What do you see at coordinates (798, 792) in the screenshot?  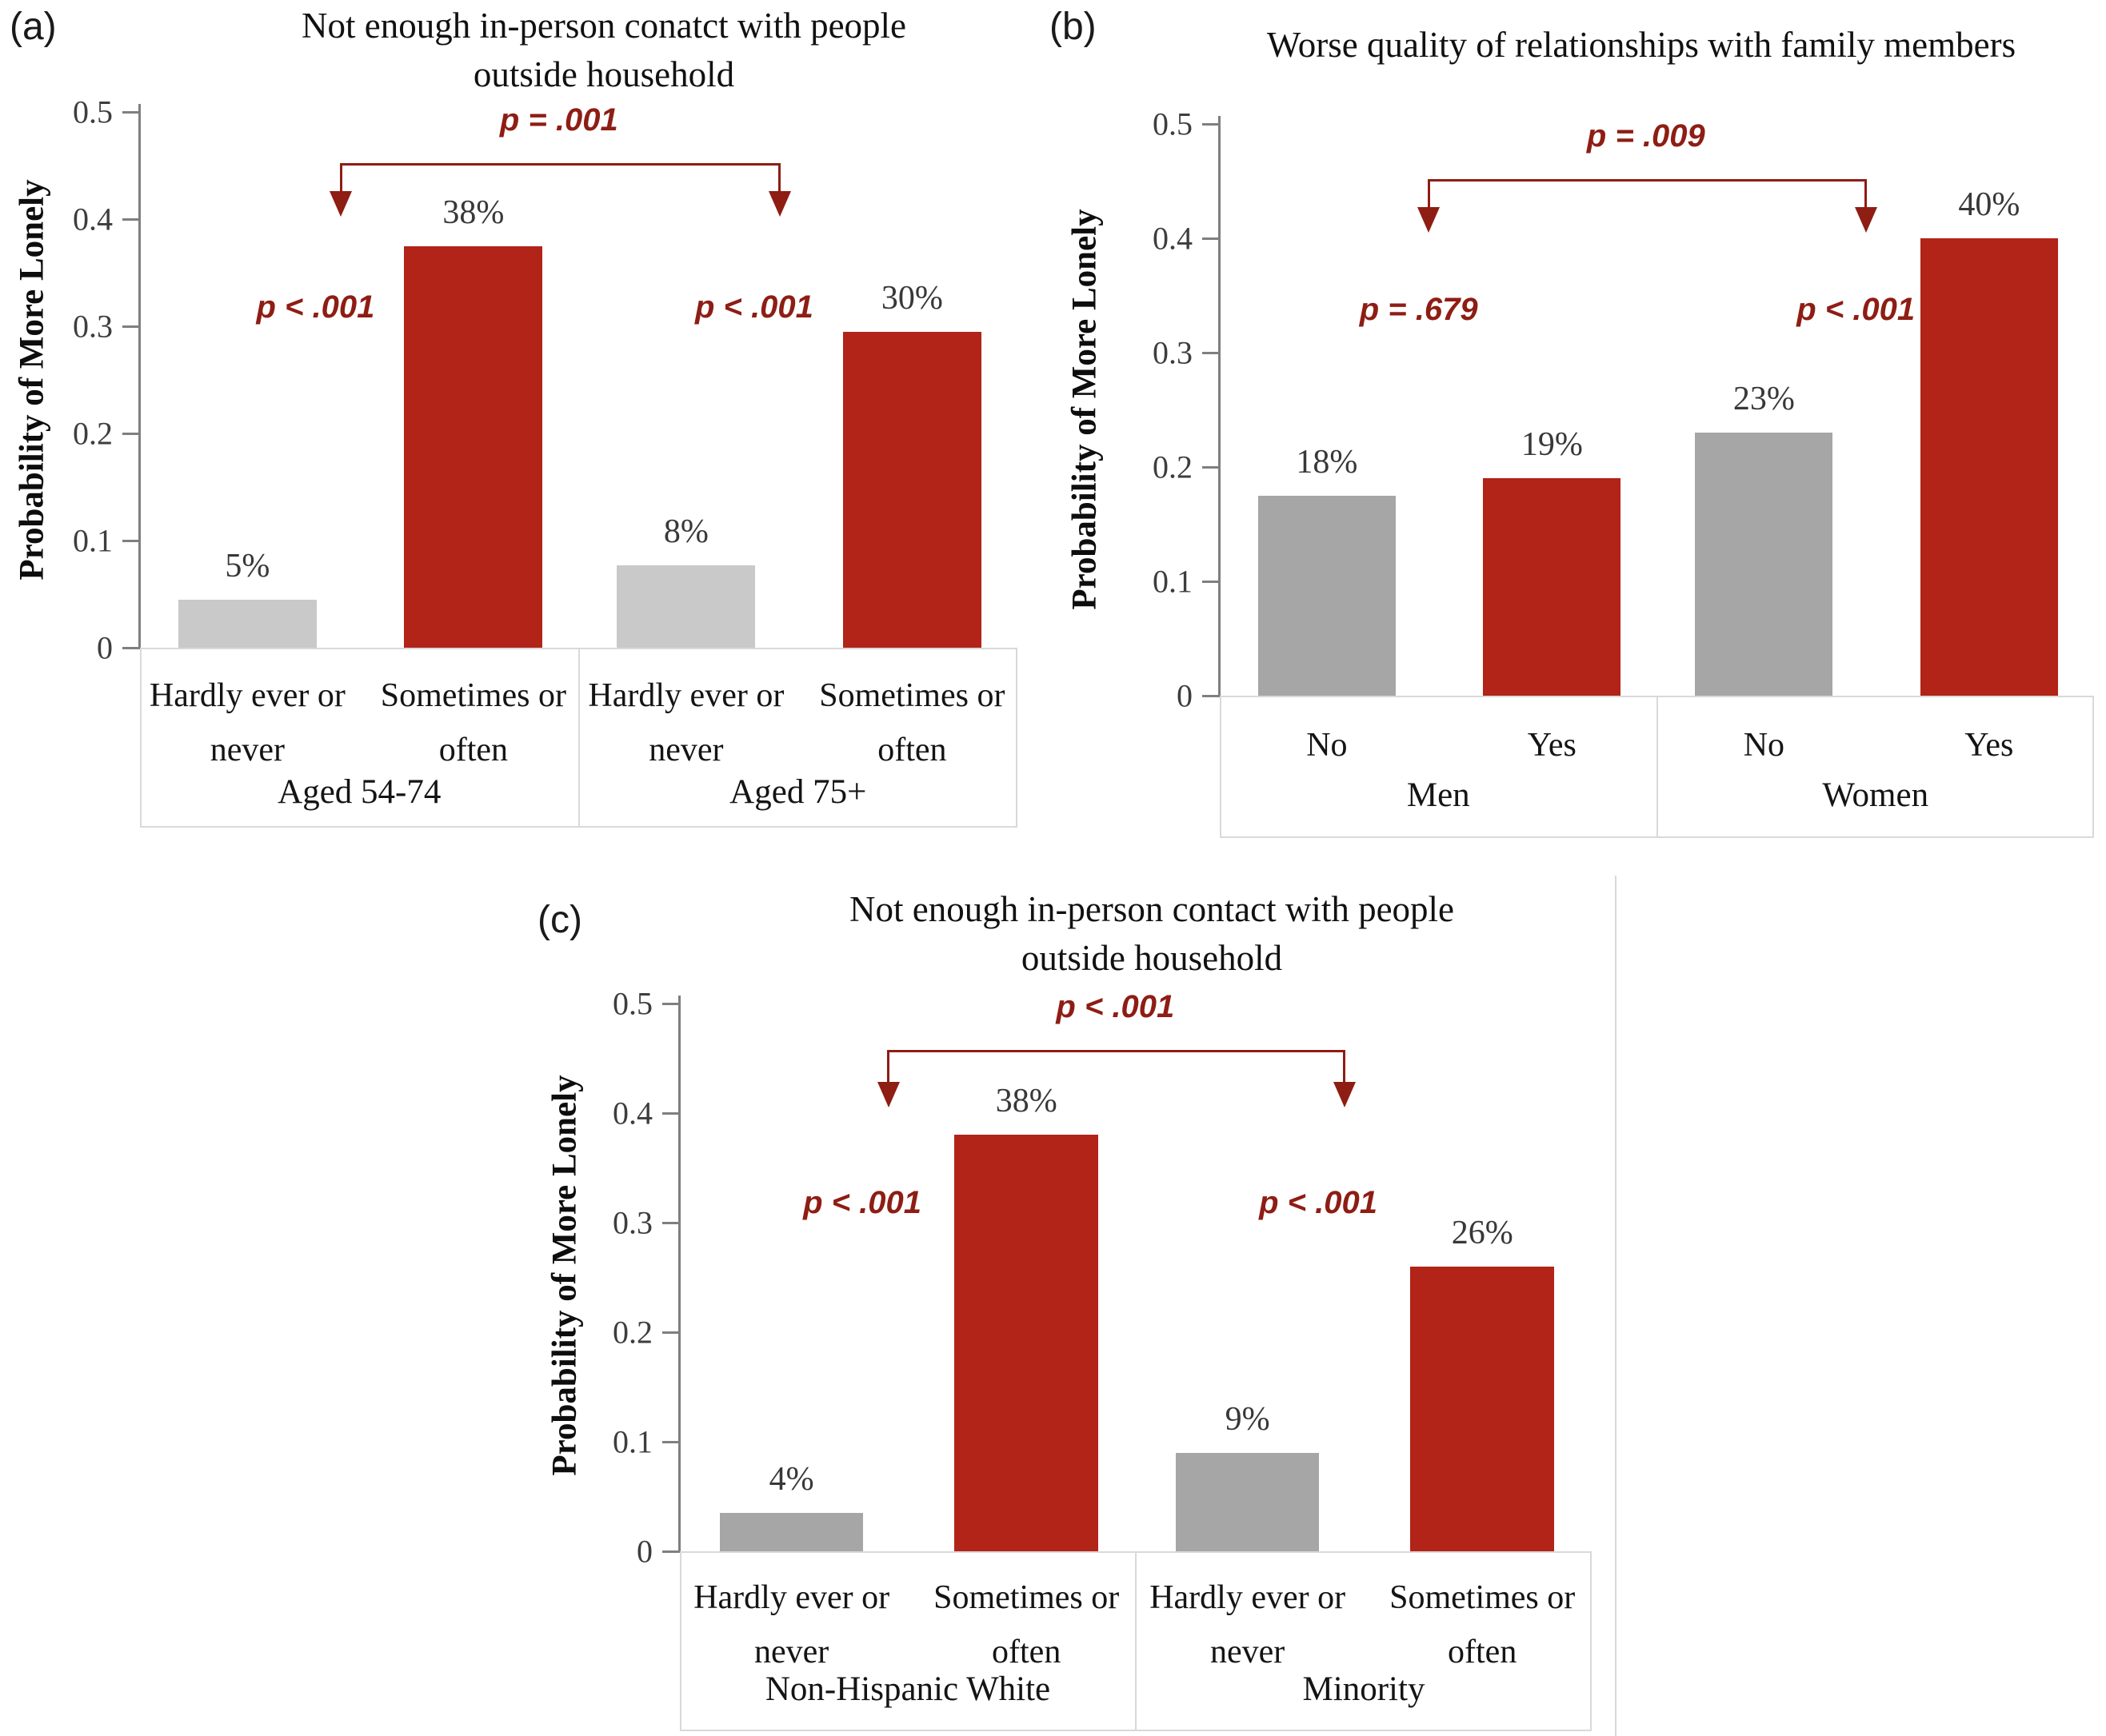 I see `group-label: Aged 75+` at bounding box center [798, 792].